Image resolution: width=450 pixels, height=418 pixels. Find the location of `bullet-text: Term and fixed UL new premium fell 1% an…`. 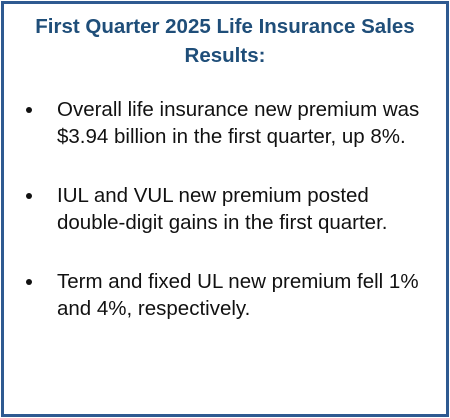

bullet-text: Term and fixed UL new premium fell 1% an… is located at coordinates (238, 295).